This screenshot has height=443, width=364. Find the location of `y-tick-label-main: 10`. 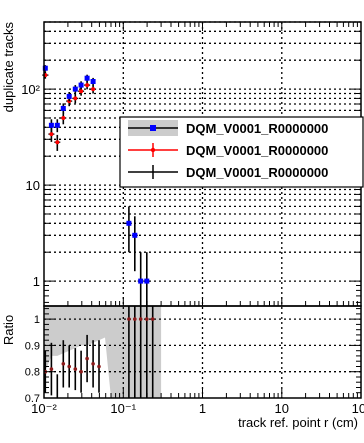

y-tick-label-main: 10 is located at coordinates (33, 185).